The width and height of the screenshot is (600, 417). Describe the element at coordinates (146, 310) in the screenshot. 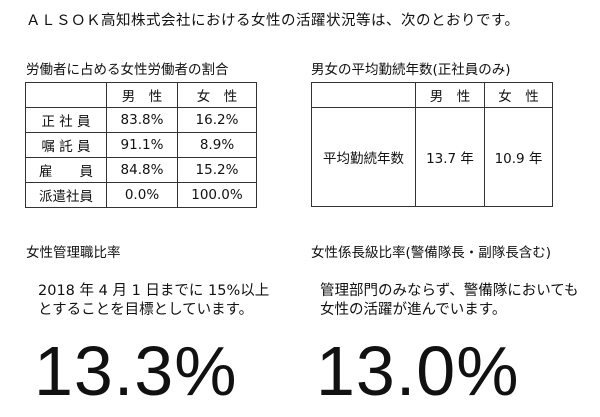

I see `manager-note-line2: とすることを目標としています。` at that location.